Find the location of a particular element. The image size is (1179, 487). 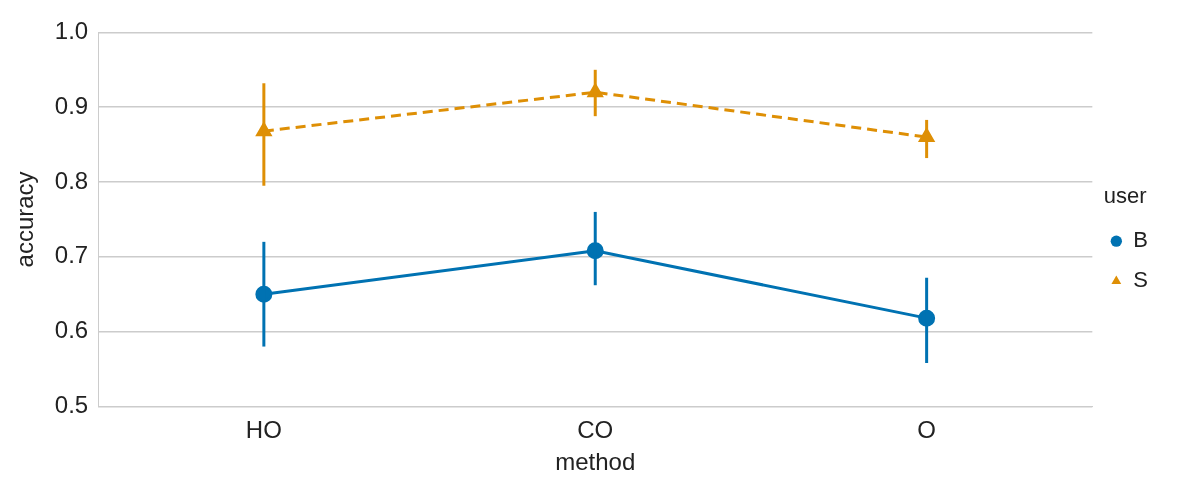

x-tick-label: O is located at coordinates (926, 430).